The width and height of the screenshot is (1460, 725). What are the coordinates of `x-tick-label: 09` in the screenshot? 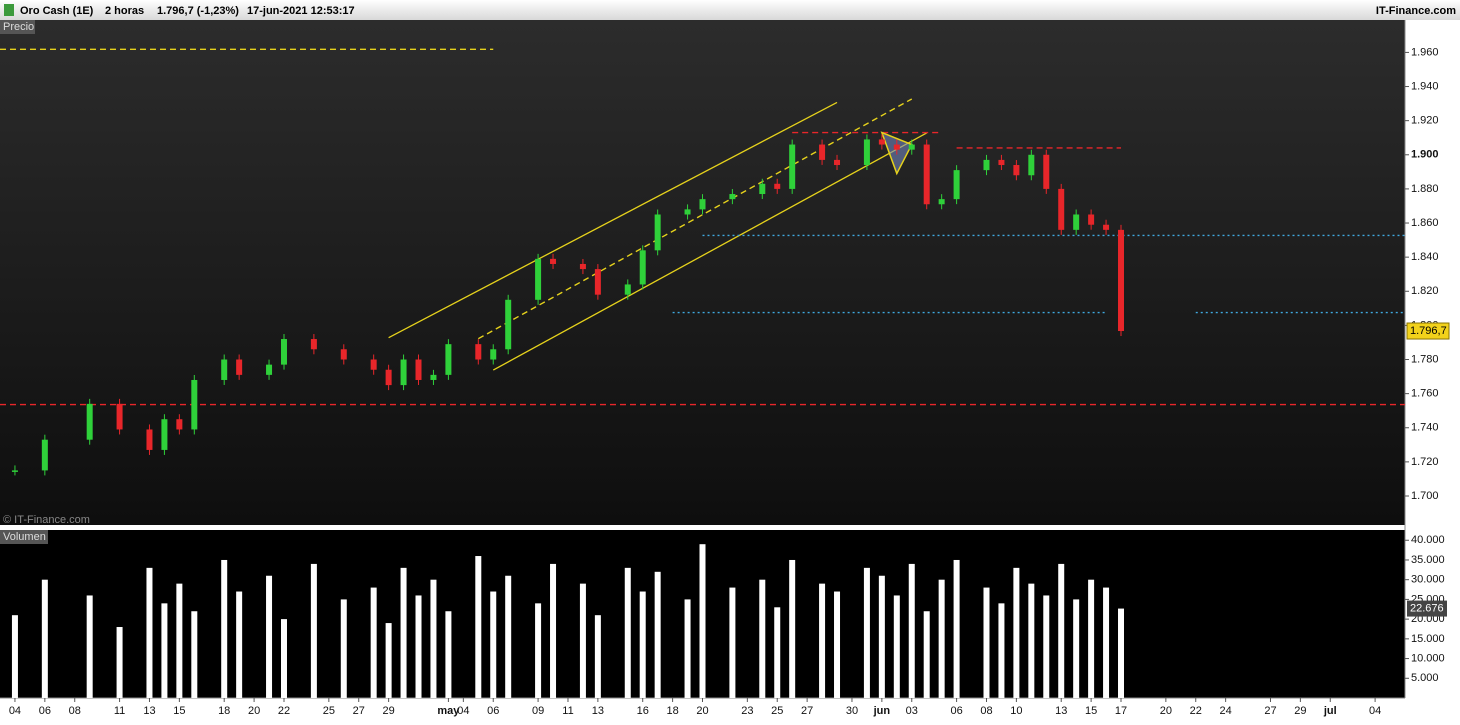 It's located at (538, 711).